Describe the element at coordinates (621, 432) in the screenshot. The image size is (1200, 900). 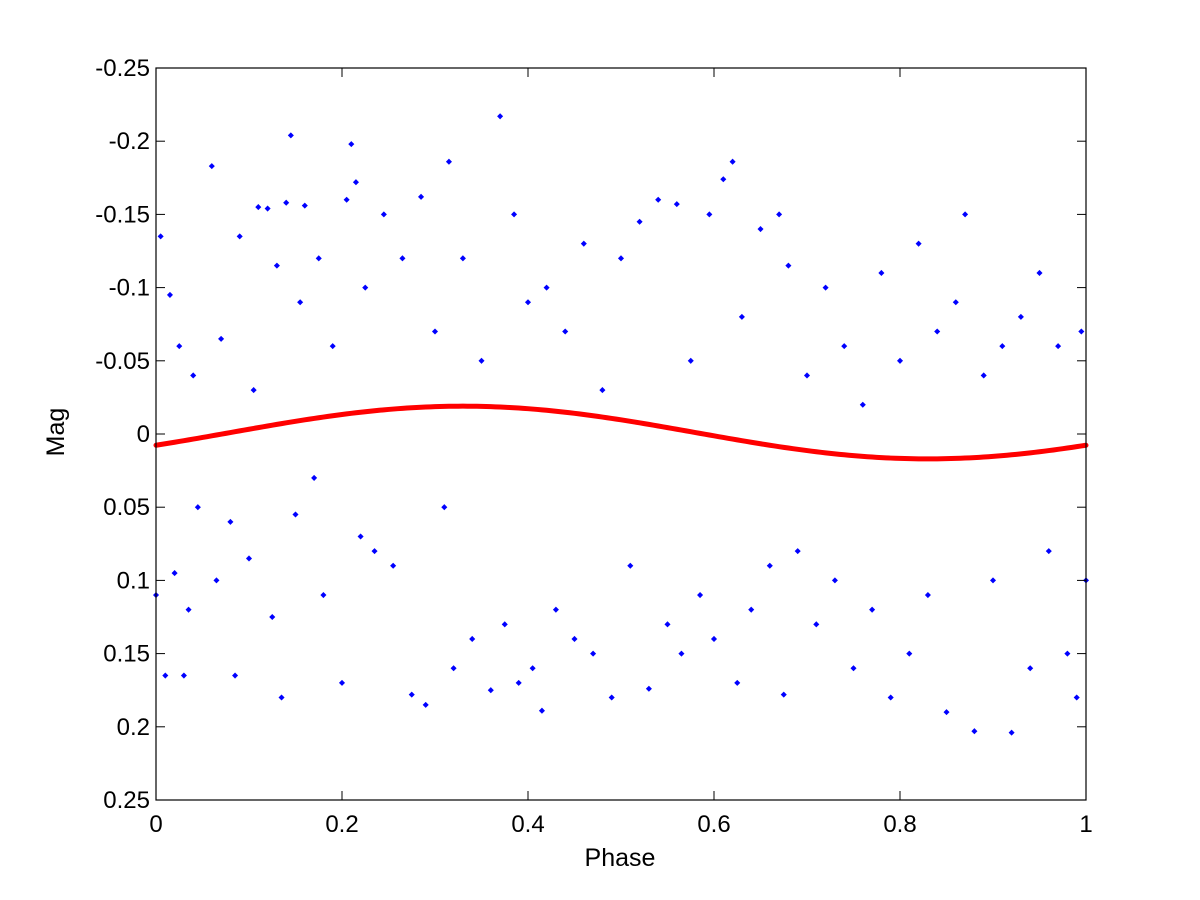
I see `fit-curve-layer` at that location.